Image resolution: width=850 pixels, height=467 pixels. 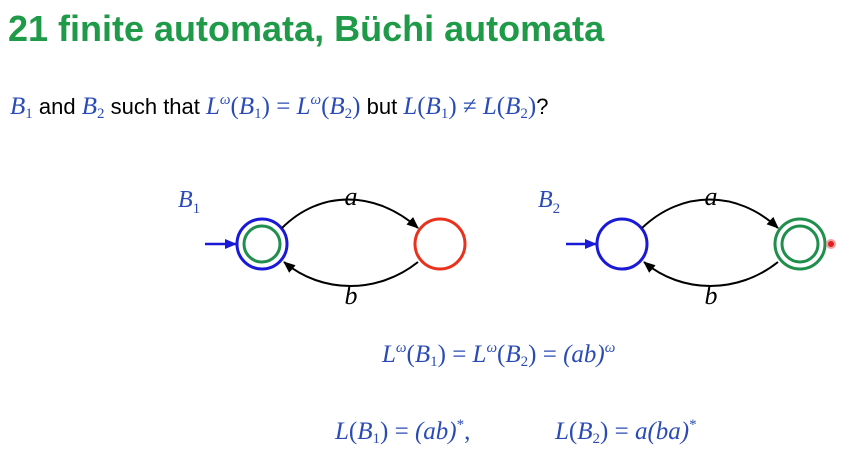 What do you see at coordinates (622, 244) in the screenshot?
I see `b2-state-initial` at bounding box center [622, 244].